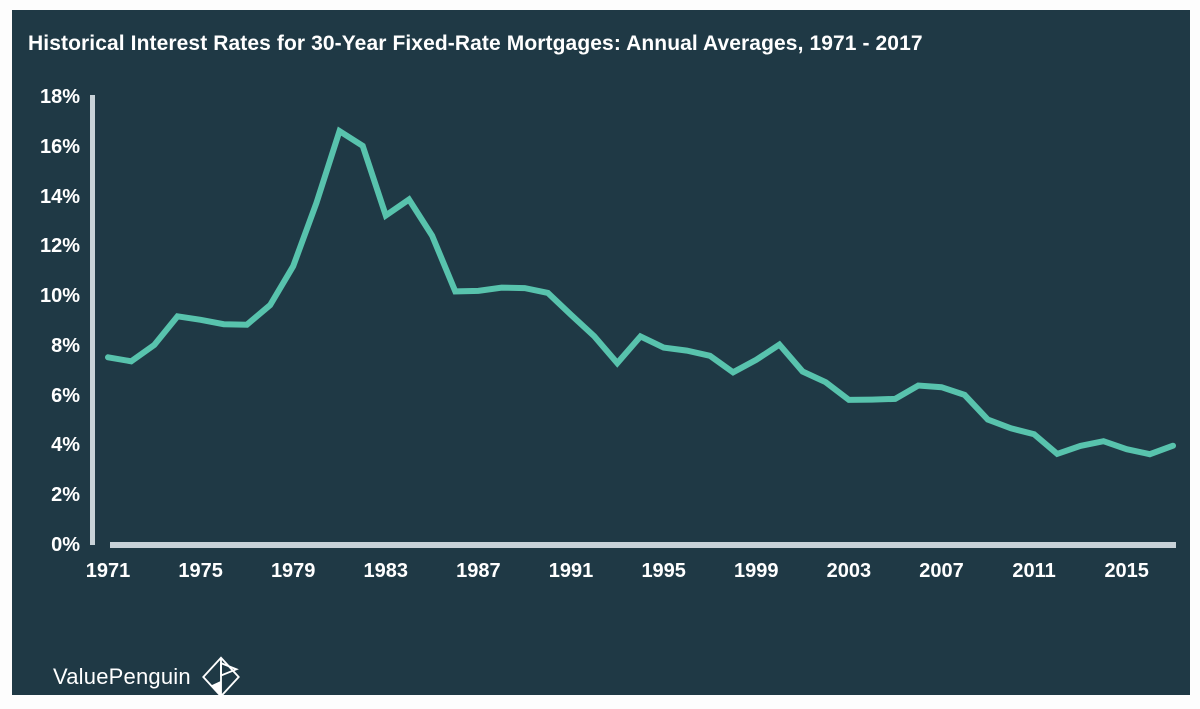 This screenshot has height=709, width=1200. Describe the element at coordinates (1034, 571) in the screenshot. I see `x-tick-label: 2011` at that location.